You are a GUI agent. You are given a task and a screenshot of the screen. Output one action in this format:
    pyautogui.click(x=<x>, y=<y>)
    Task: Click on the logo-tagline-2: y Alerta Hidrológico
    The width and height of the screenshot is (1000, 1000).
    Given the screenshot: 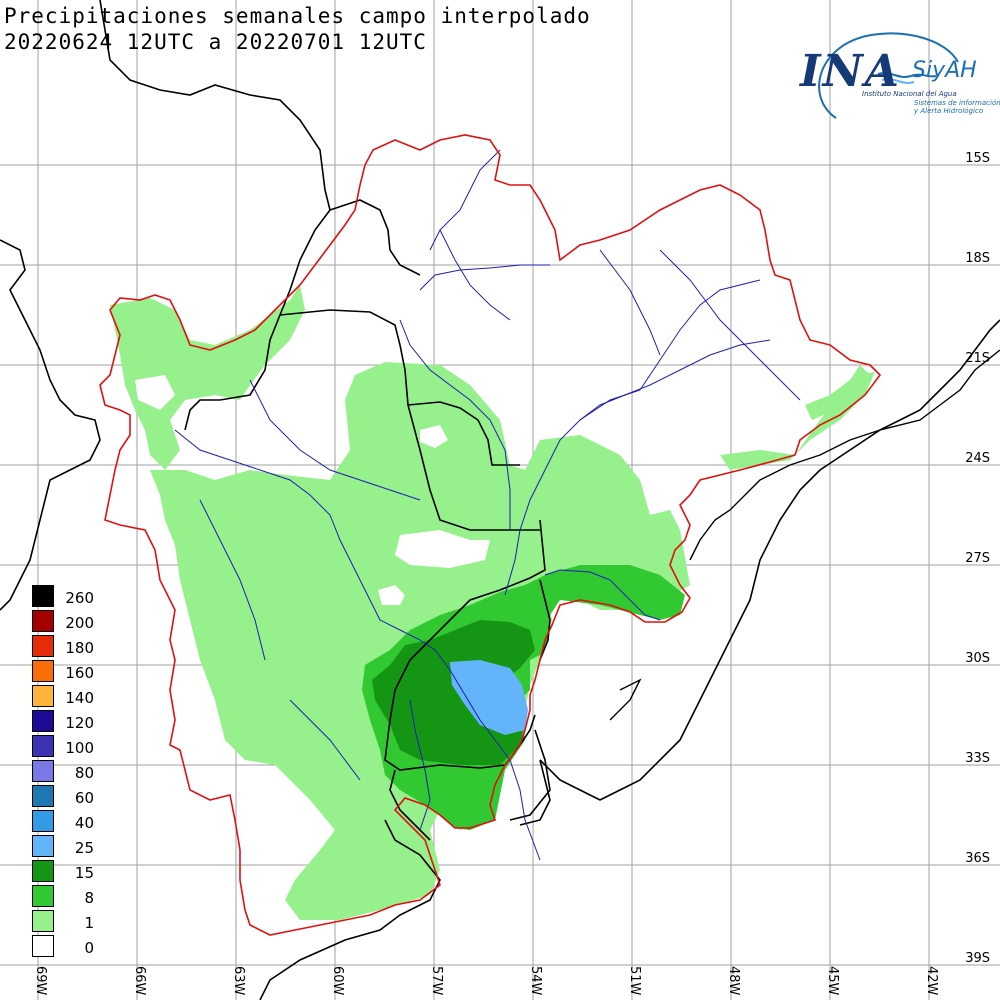 What is the action you would take?
    pyautogui.click(x=949, y=111)
    